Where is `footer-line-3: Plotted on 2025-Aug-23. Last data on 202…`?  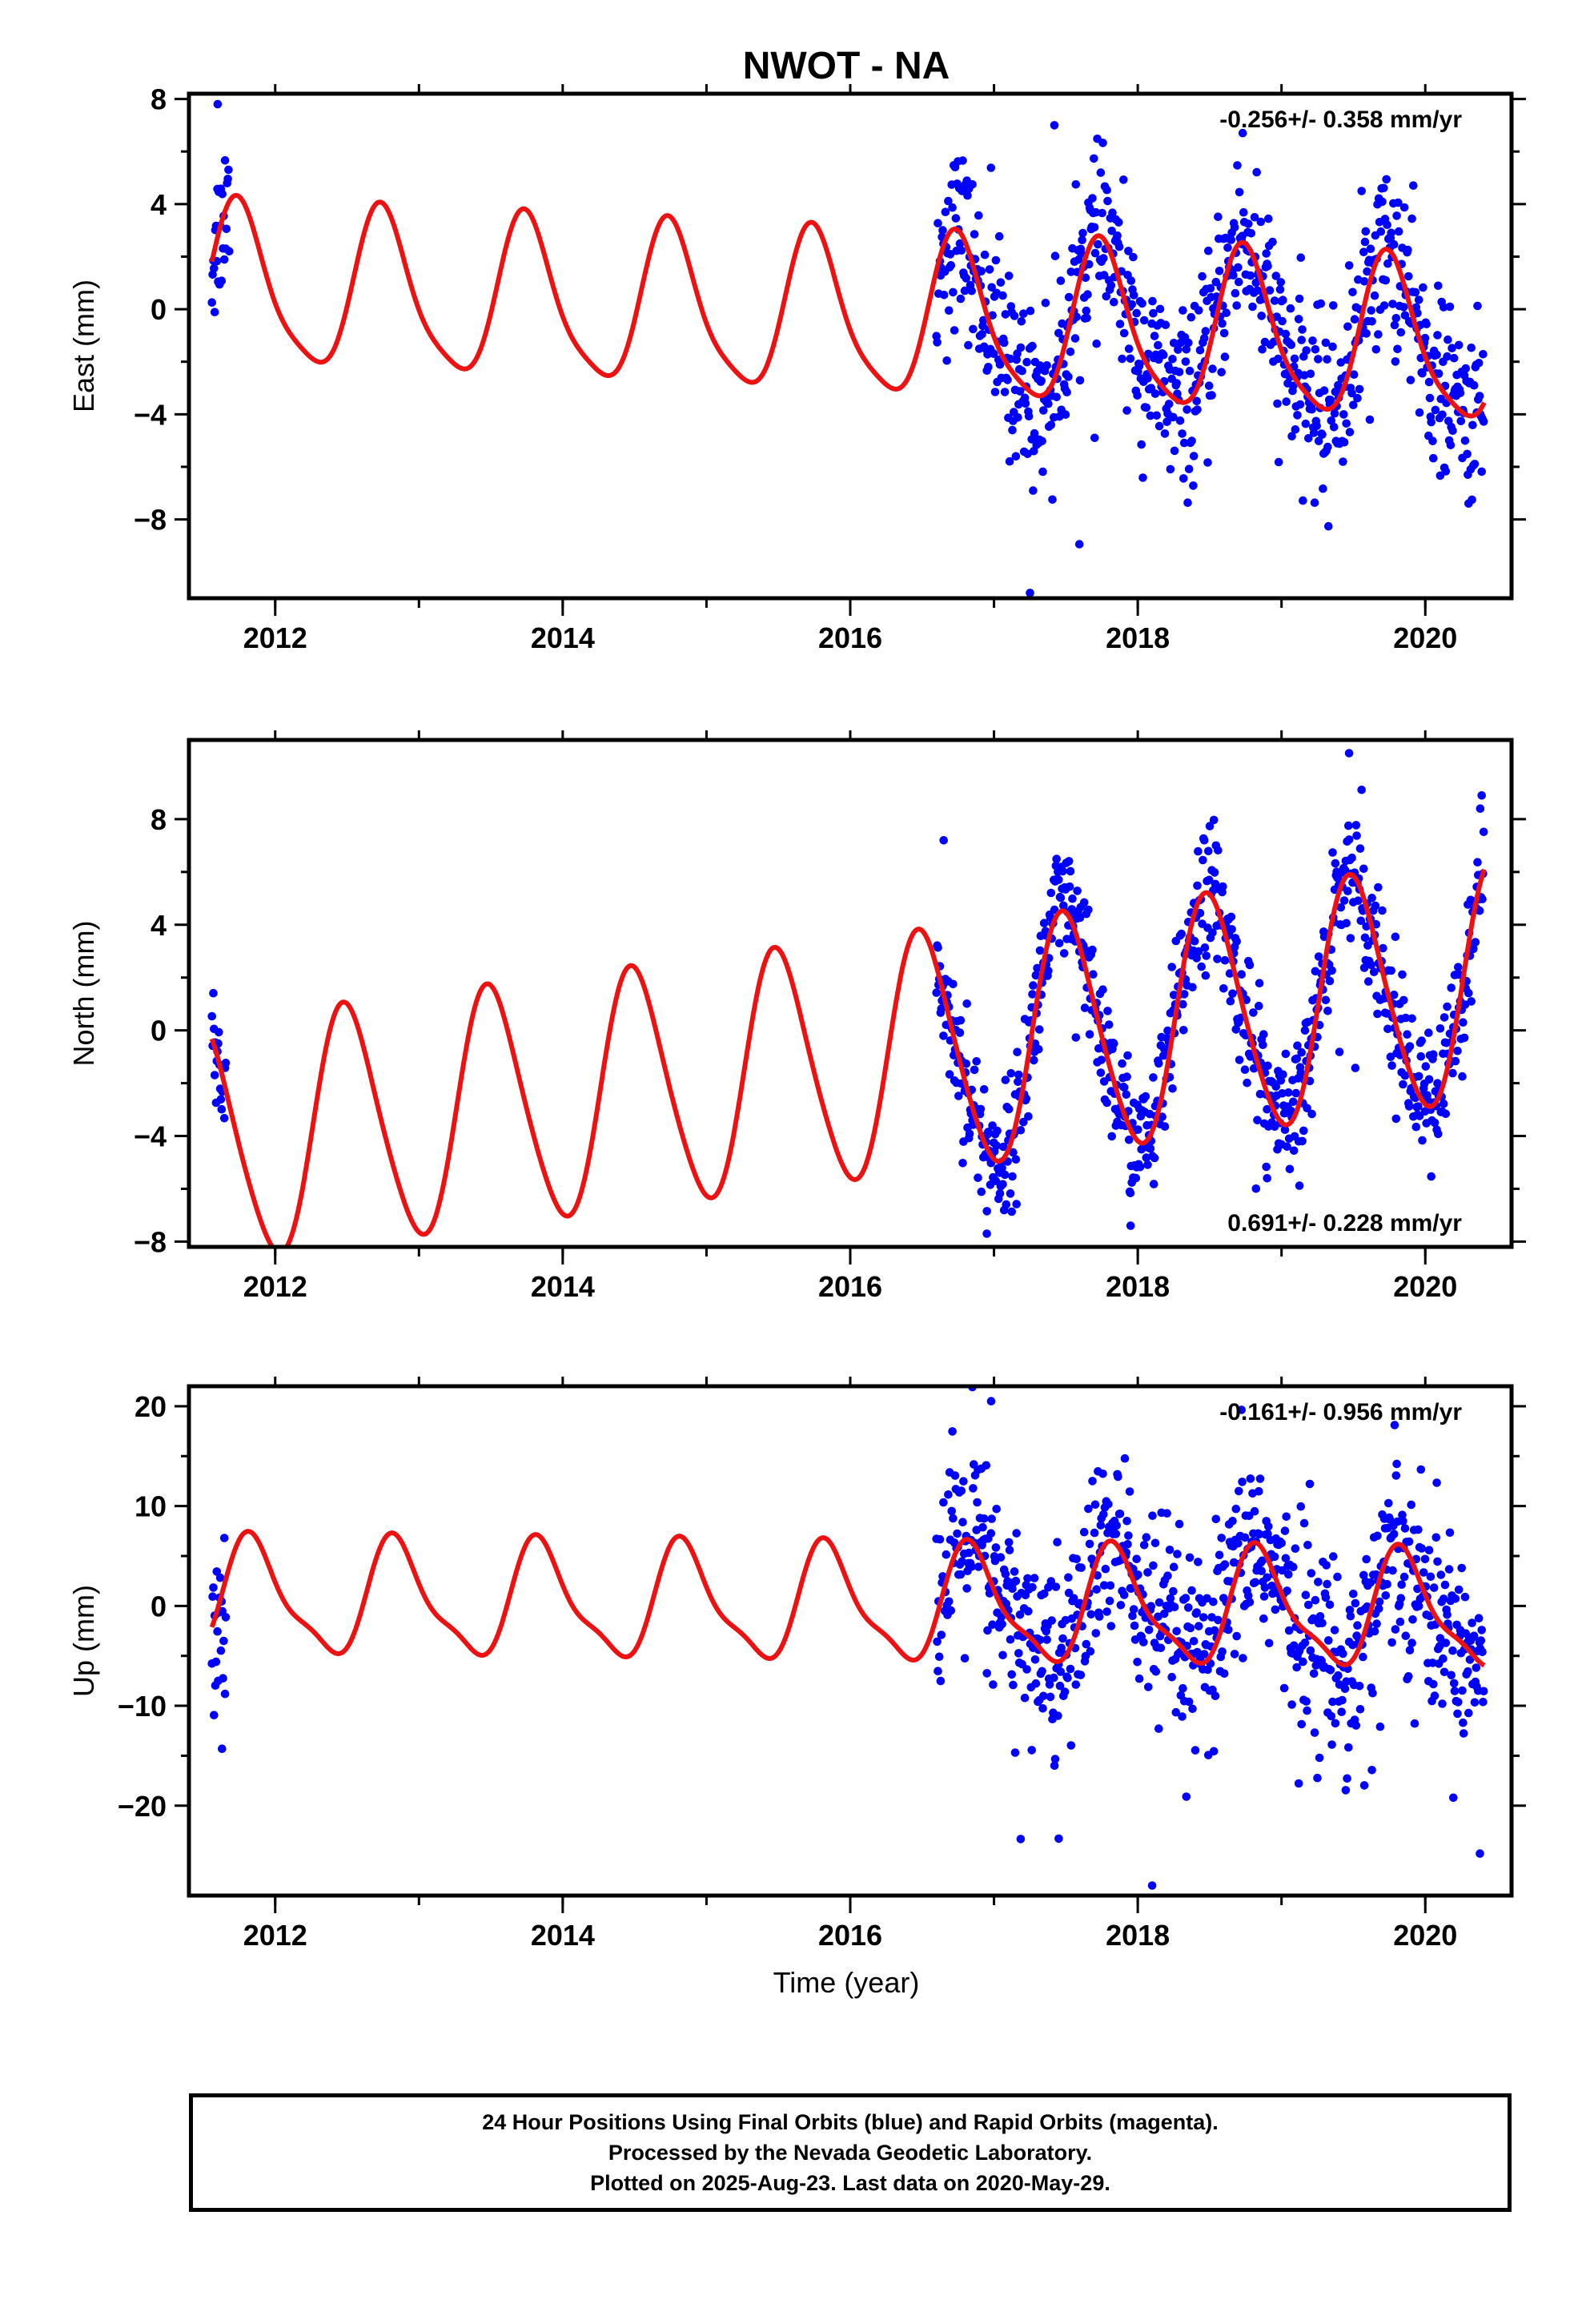
footer-line-3: Plotted on 2025-Aug-23. Last data on 202… is located at coordinates (850, 2183).